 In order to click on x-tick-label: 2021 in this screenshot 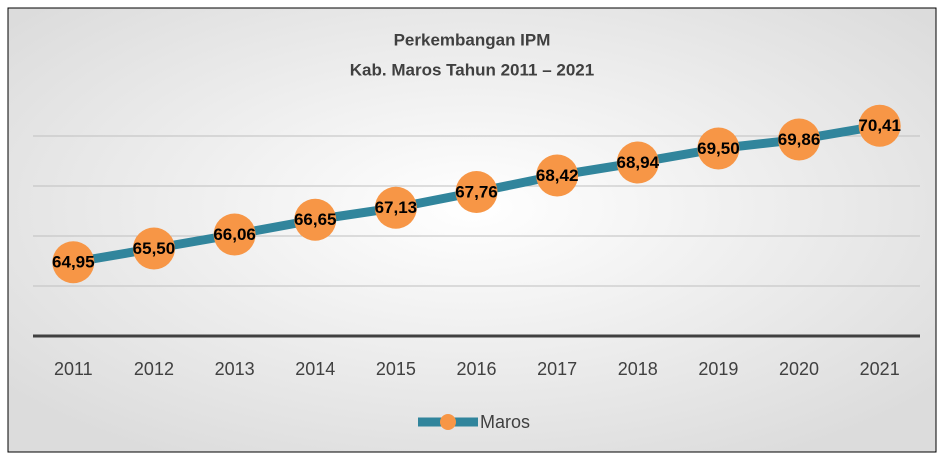, I will do `click(880, 369)`.